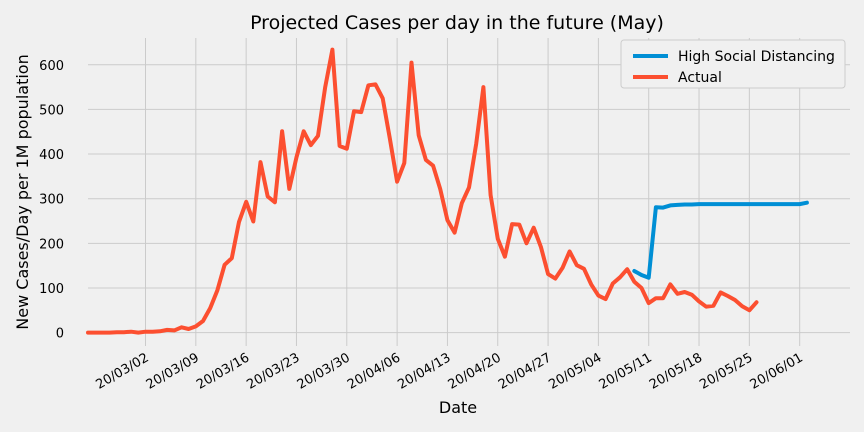 The height and width of the screenshot is (432, 864). What do you see at coordinates (700, 78) in the screenshot?
I see `legend-label: Actual` at bounding box center [700, 78].